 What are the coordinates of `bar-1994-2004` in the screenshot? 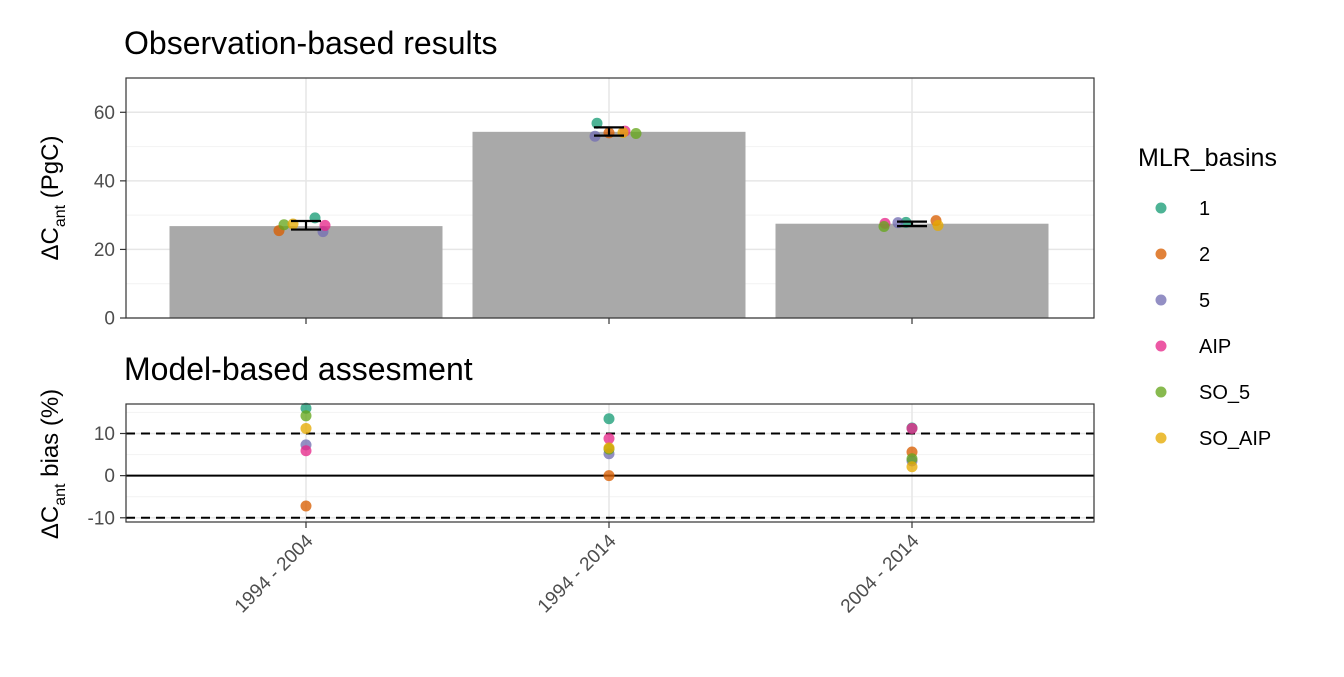 It's located at (306, 272).